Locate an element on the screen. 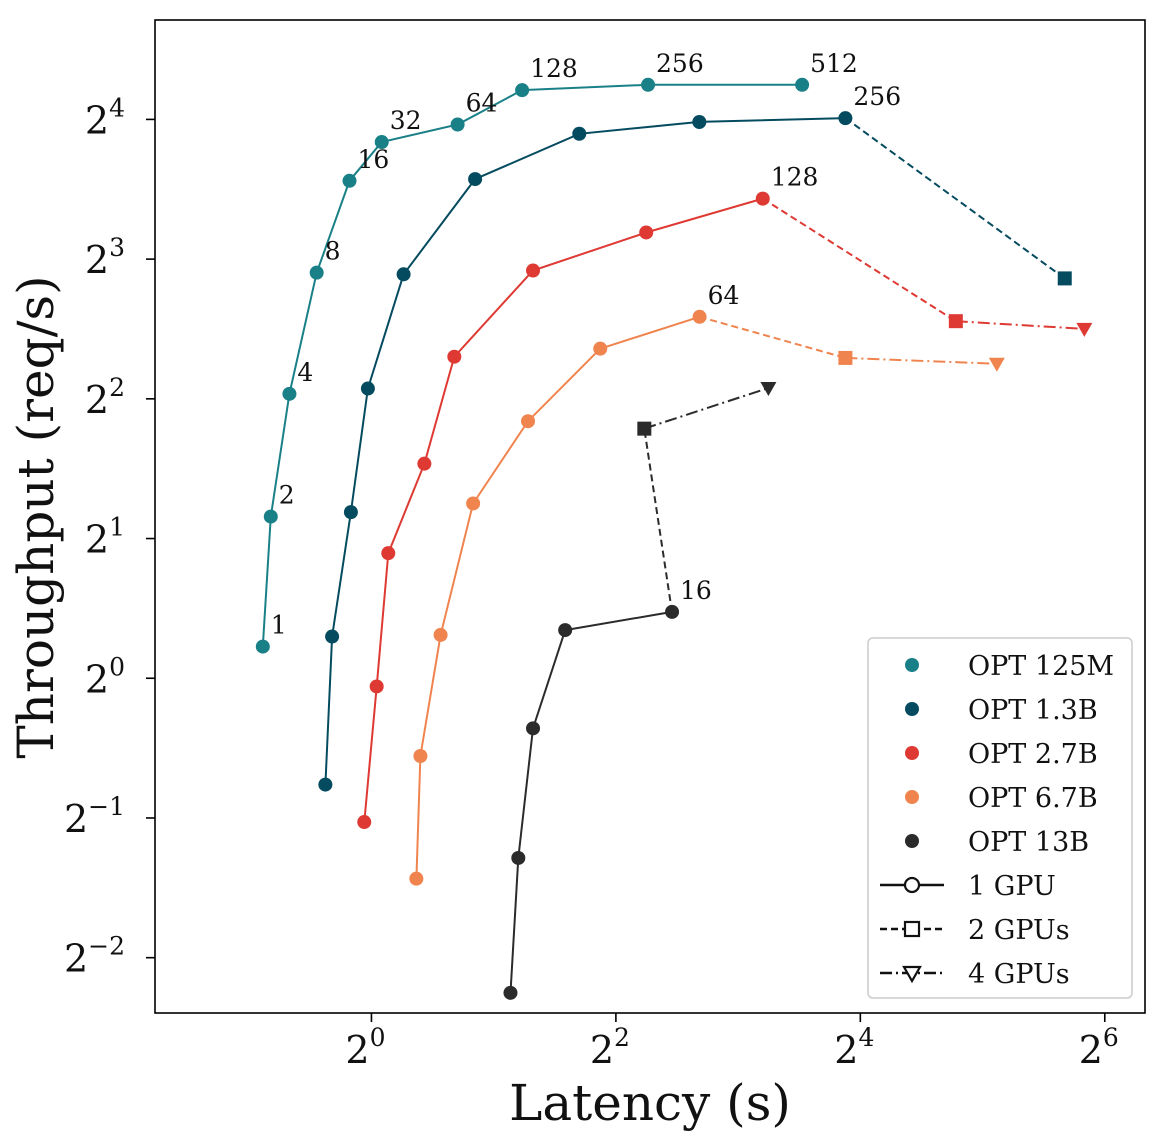 The width and height of the screenshot is (1163, 1148). legend-item-opt-6-7b: OPT 6.7B is located at coordinates (1001, 798).